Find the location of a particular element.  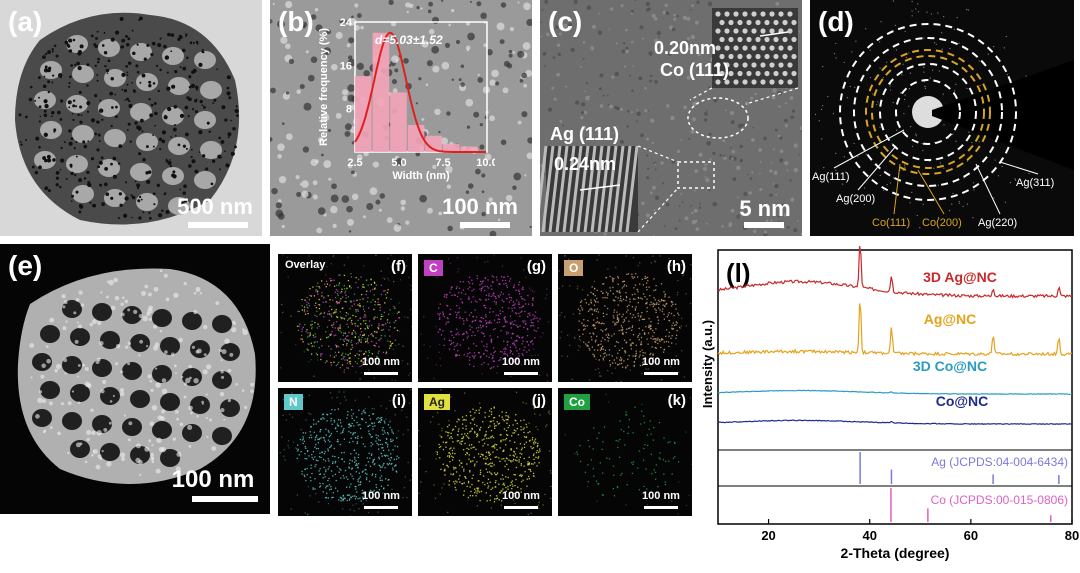

element-tag: C is located at coordinates (433, 268).